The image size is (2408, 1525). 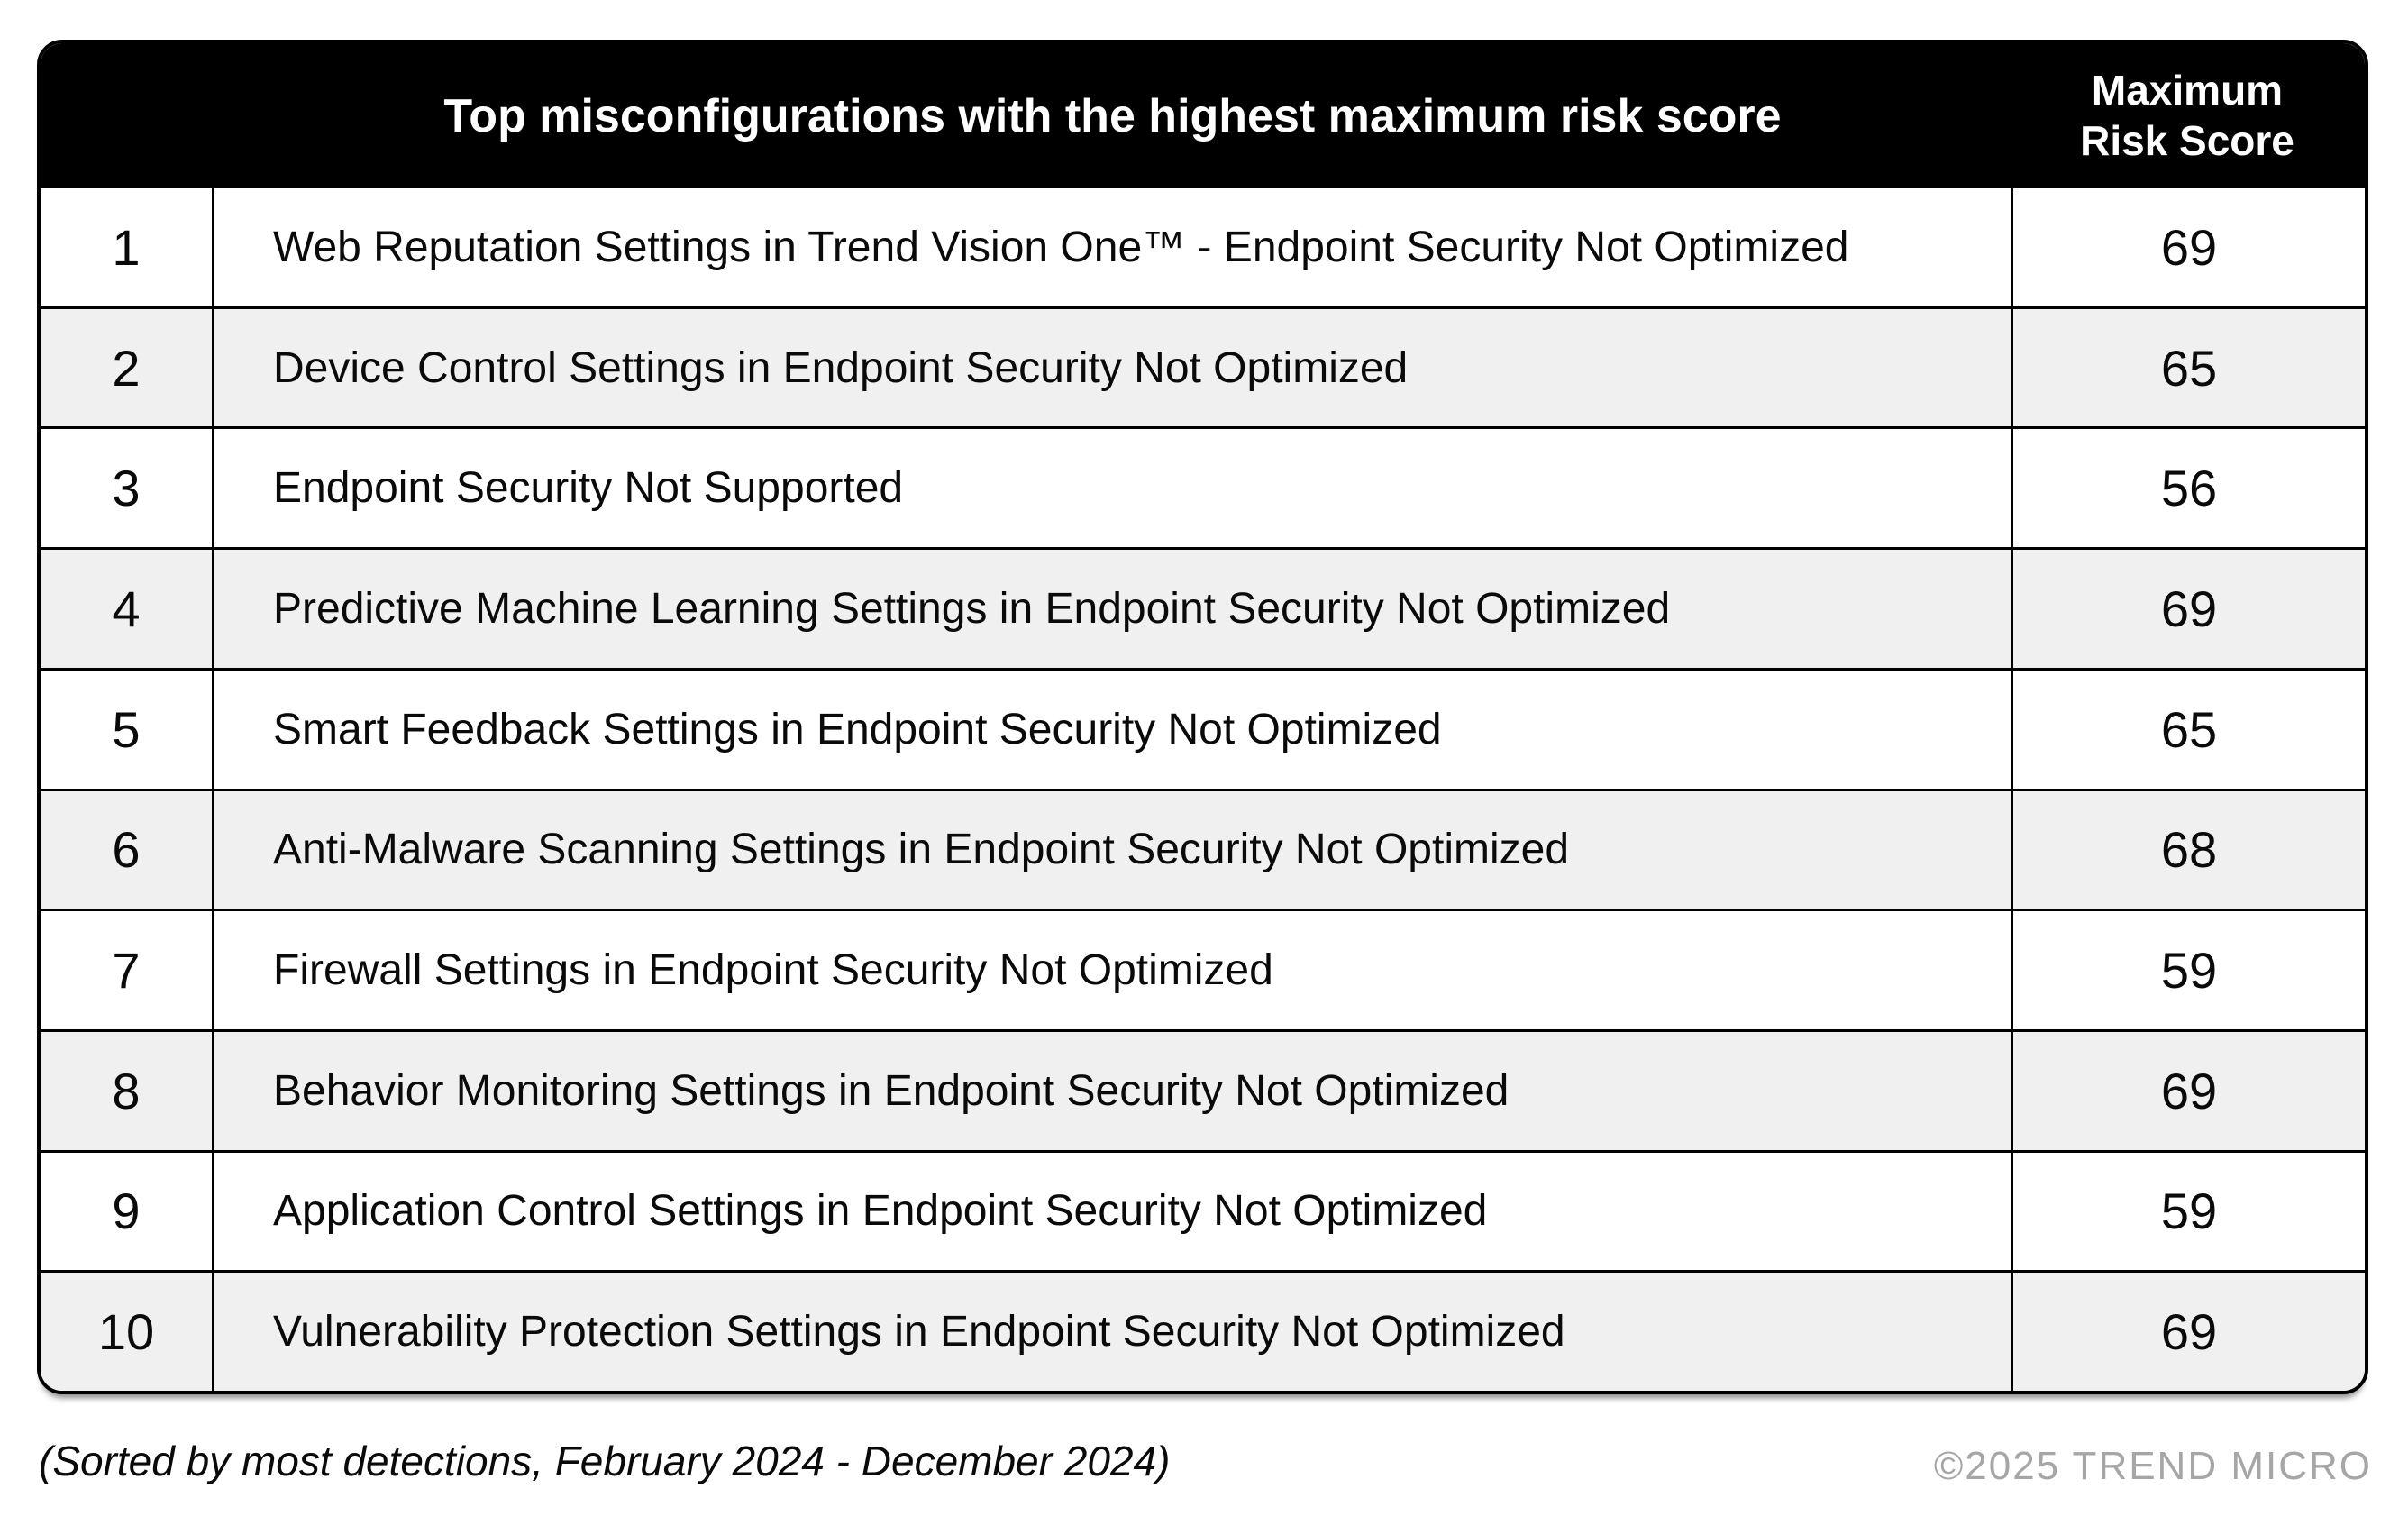 I want to click on misconfiguration-cell: Endpoint Security Not Supported, so click(x=588, y=488).